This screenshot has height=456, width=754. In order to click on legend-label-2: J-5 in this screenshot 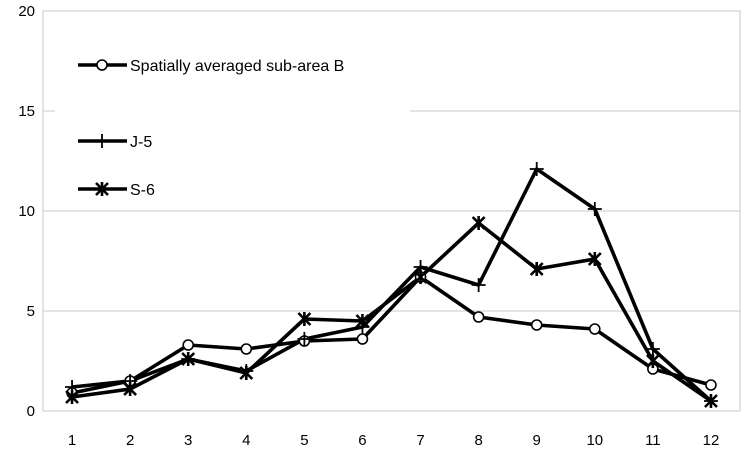, I will do `click(141, 142)`.